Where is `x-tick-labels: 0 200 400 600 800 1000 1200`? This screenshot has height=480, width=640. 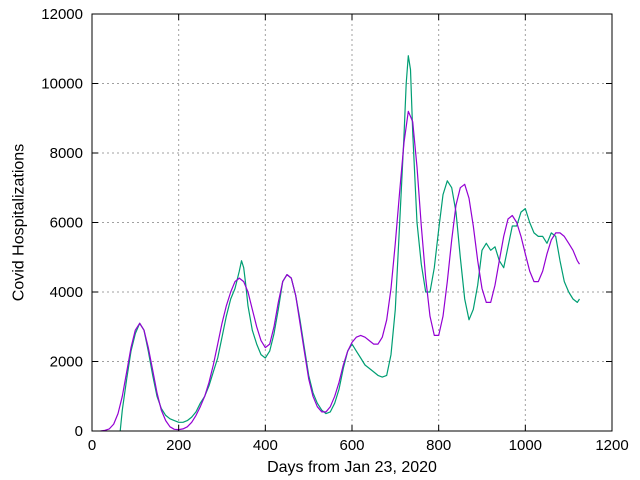
x-tick-labels: 0 200 400 600 800 1000 1200 is located at coordinates (358, 445).